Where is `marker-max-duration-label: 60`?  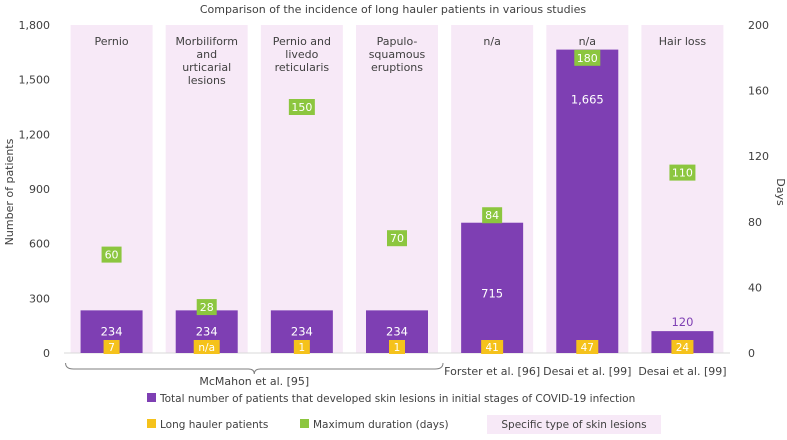
marker-max-duration-label: 60 is located at coordinates (112, 255).